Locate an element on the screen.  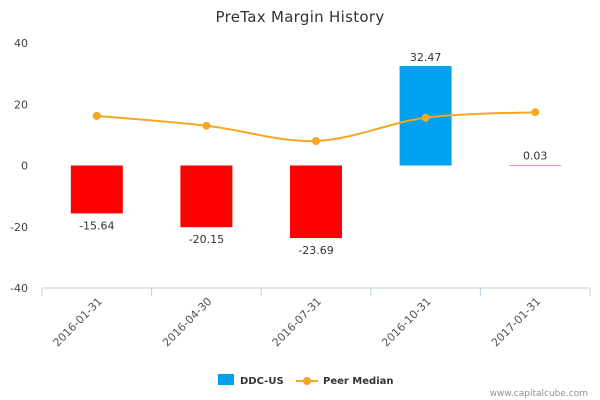
y-axis: -40 -20 0 20 40 is located at coordinates (19, 166).